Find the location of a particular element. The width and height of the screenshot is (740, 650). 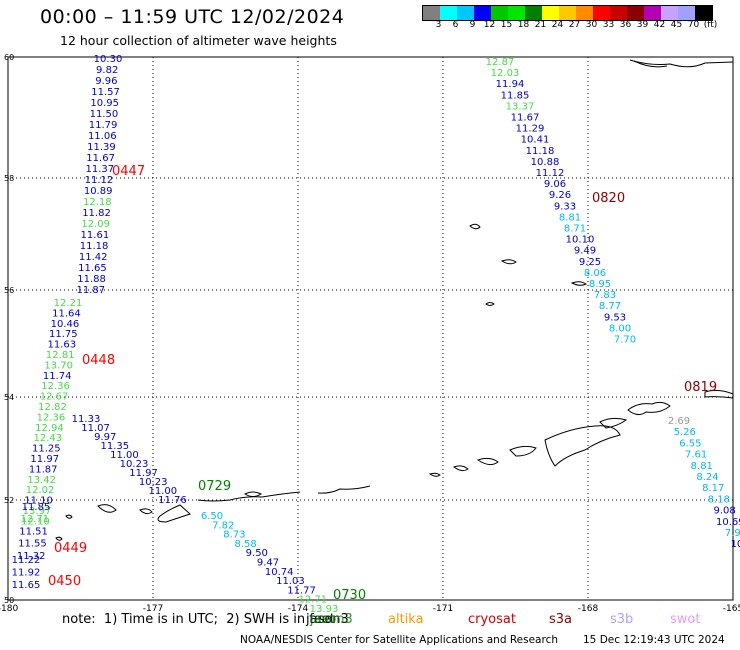

longitude-label: -180 is located at coordinates (9, 609).